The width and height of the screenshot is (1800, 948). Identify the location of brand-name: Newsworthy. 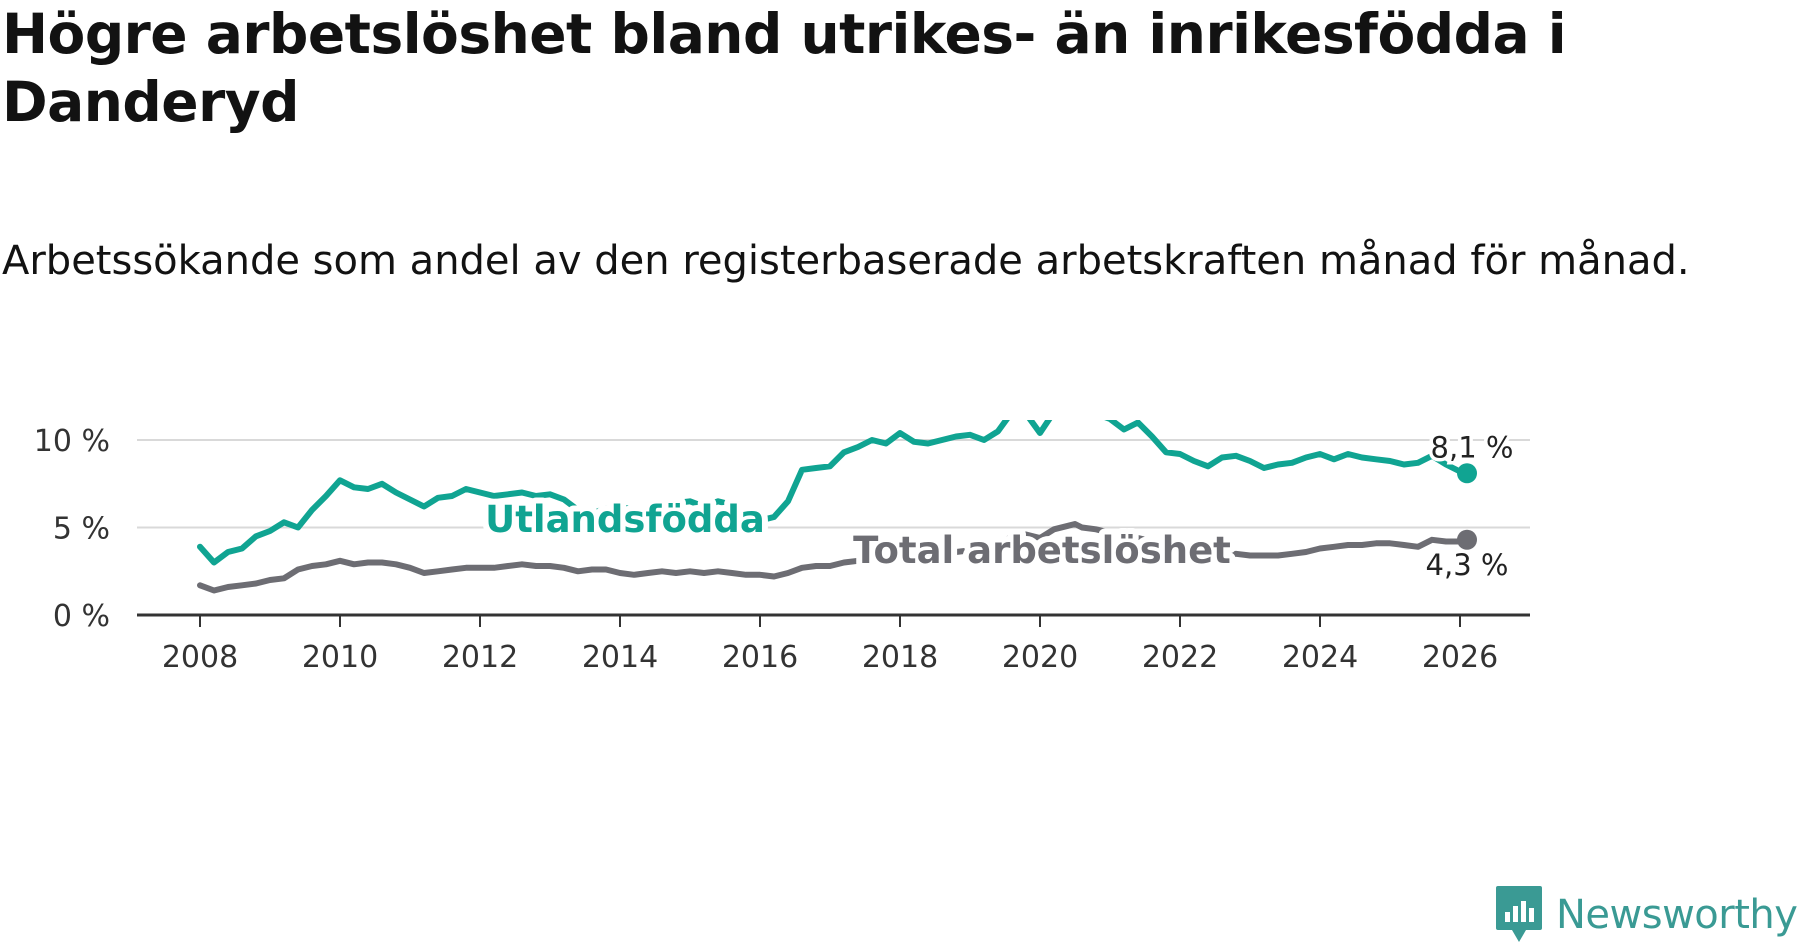
(1677, 915).